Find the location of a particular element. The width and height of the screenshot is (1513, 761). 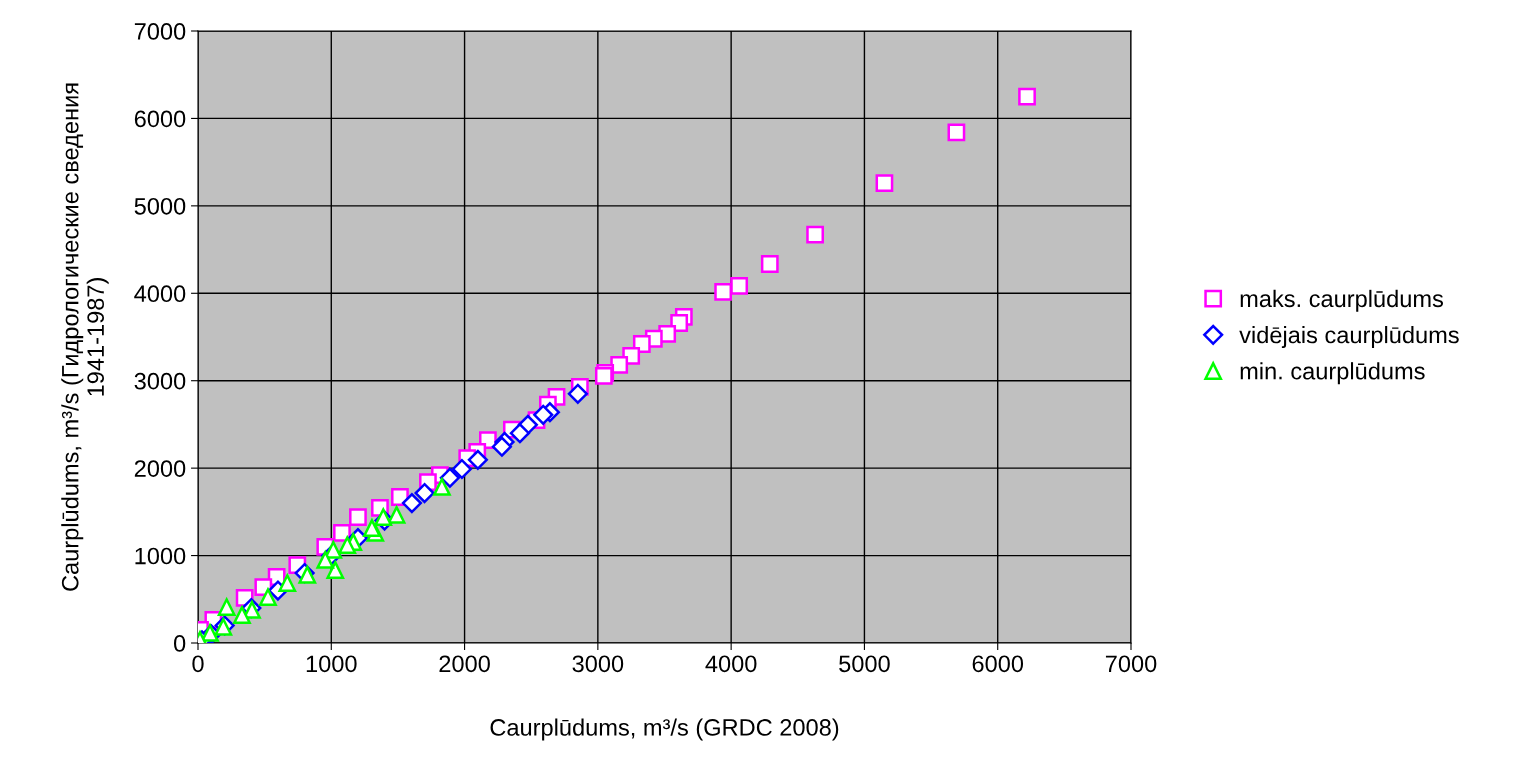

x-tick-label: 6000 is located at coordinates (998, 664).